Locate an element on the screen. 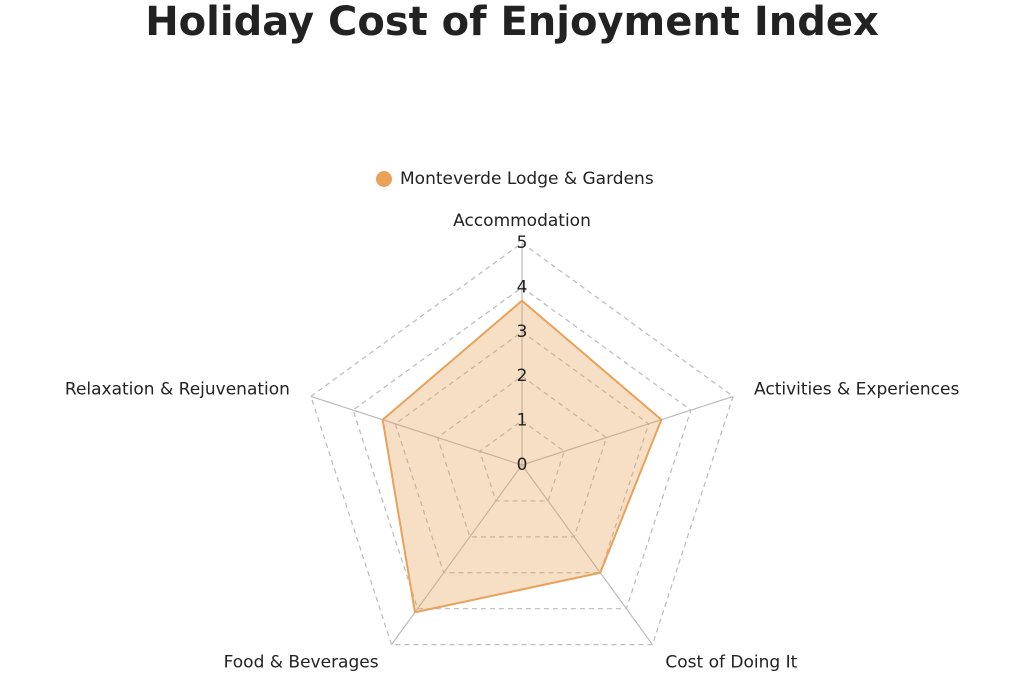 The image size is (1024, 683). legend-marker is located at coordinates (384, 179).